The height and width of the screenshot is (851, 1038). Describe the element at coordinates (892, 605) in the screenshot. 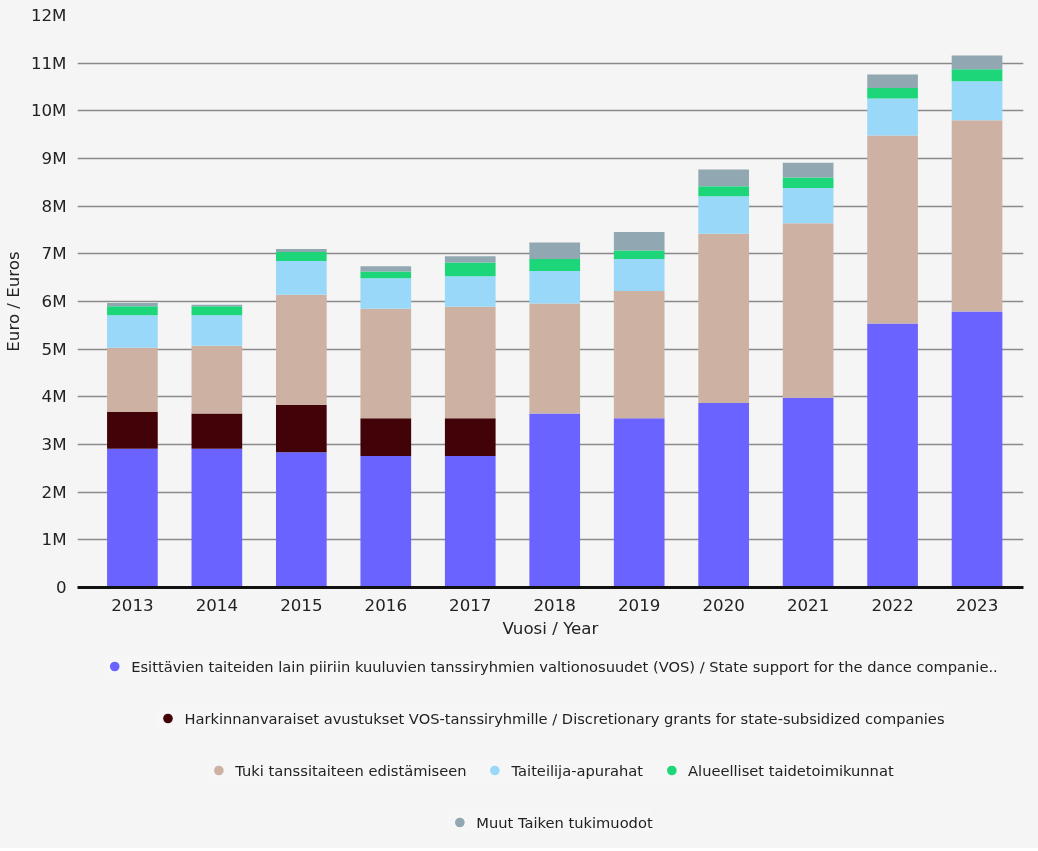

I see `x-tick-label: 2022` at that location.